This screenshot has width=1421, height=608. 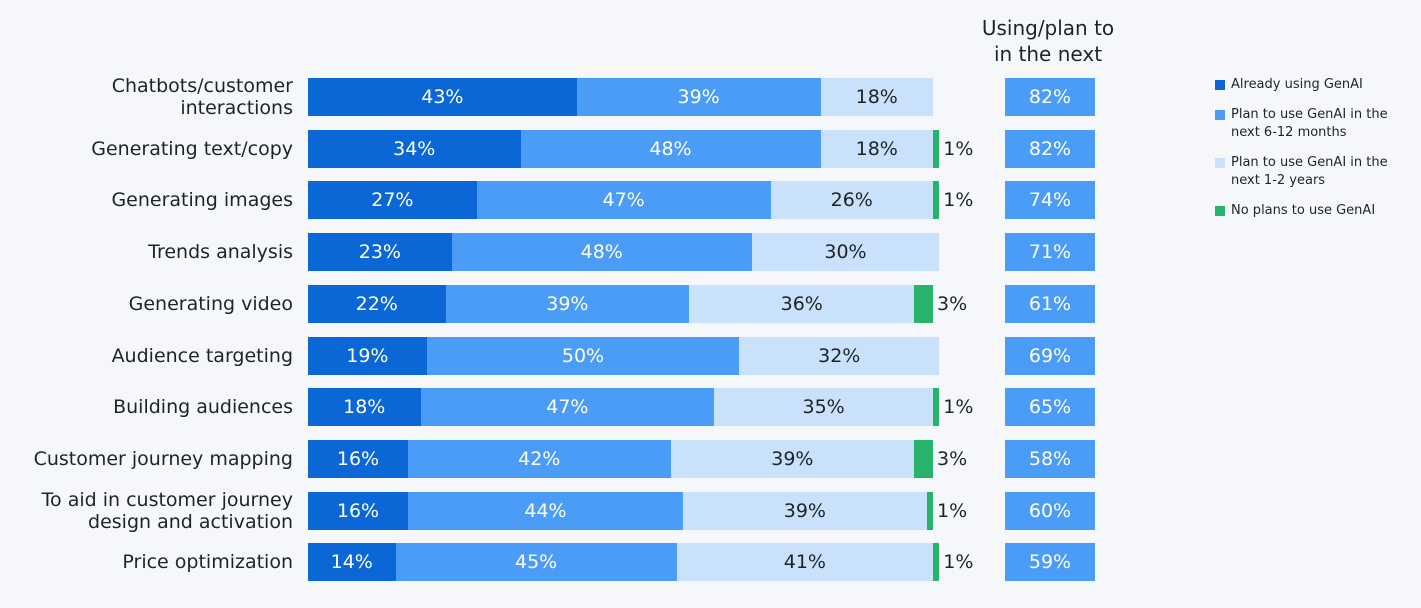 I want to click on side-value: 71%, so click(x=1050, y=252).